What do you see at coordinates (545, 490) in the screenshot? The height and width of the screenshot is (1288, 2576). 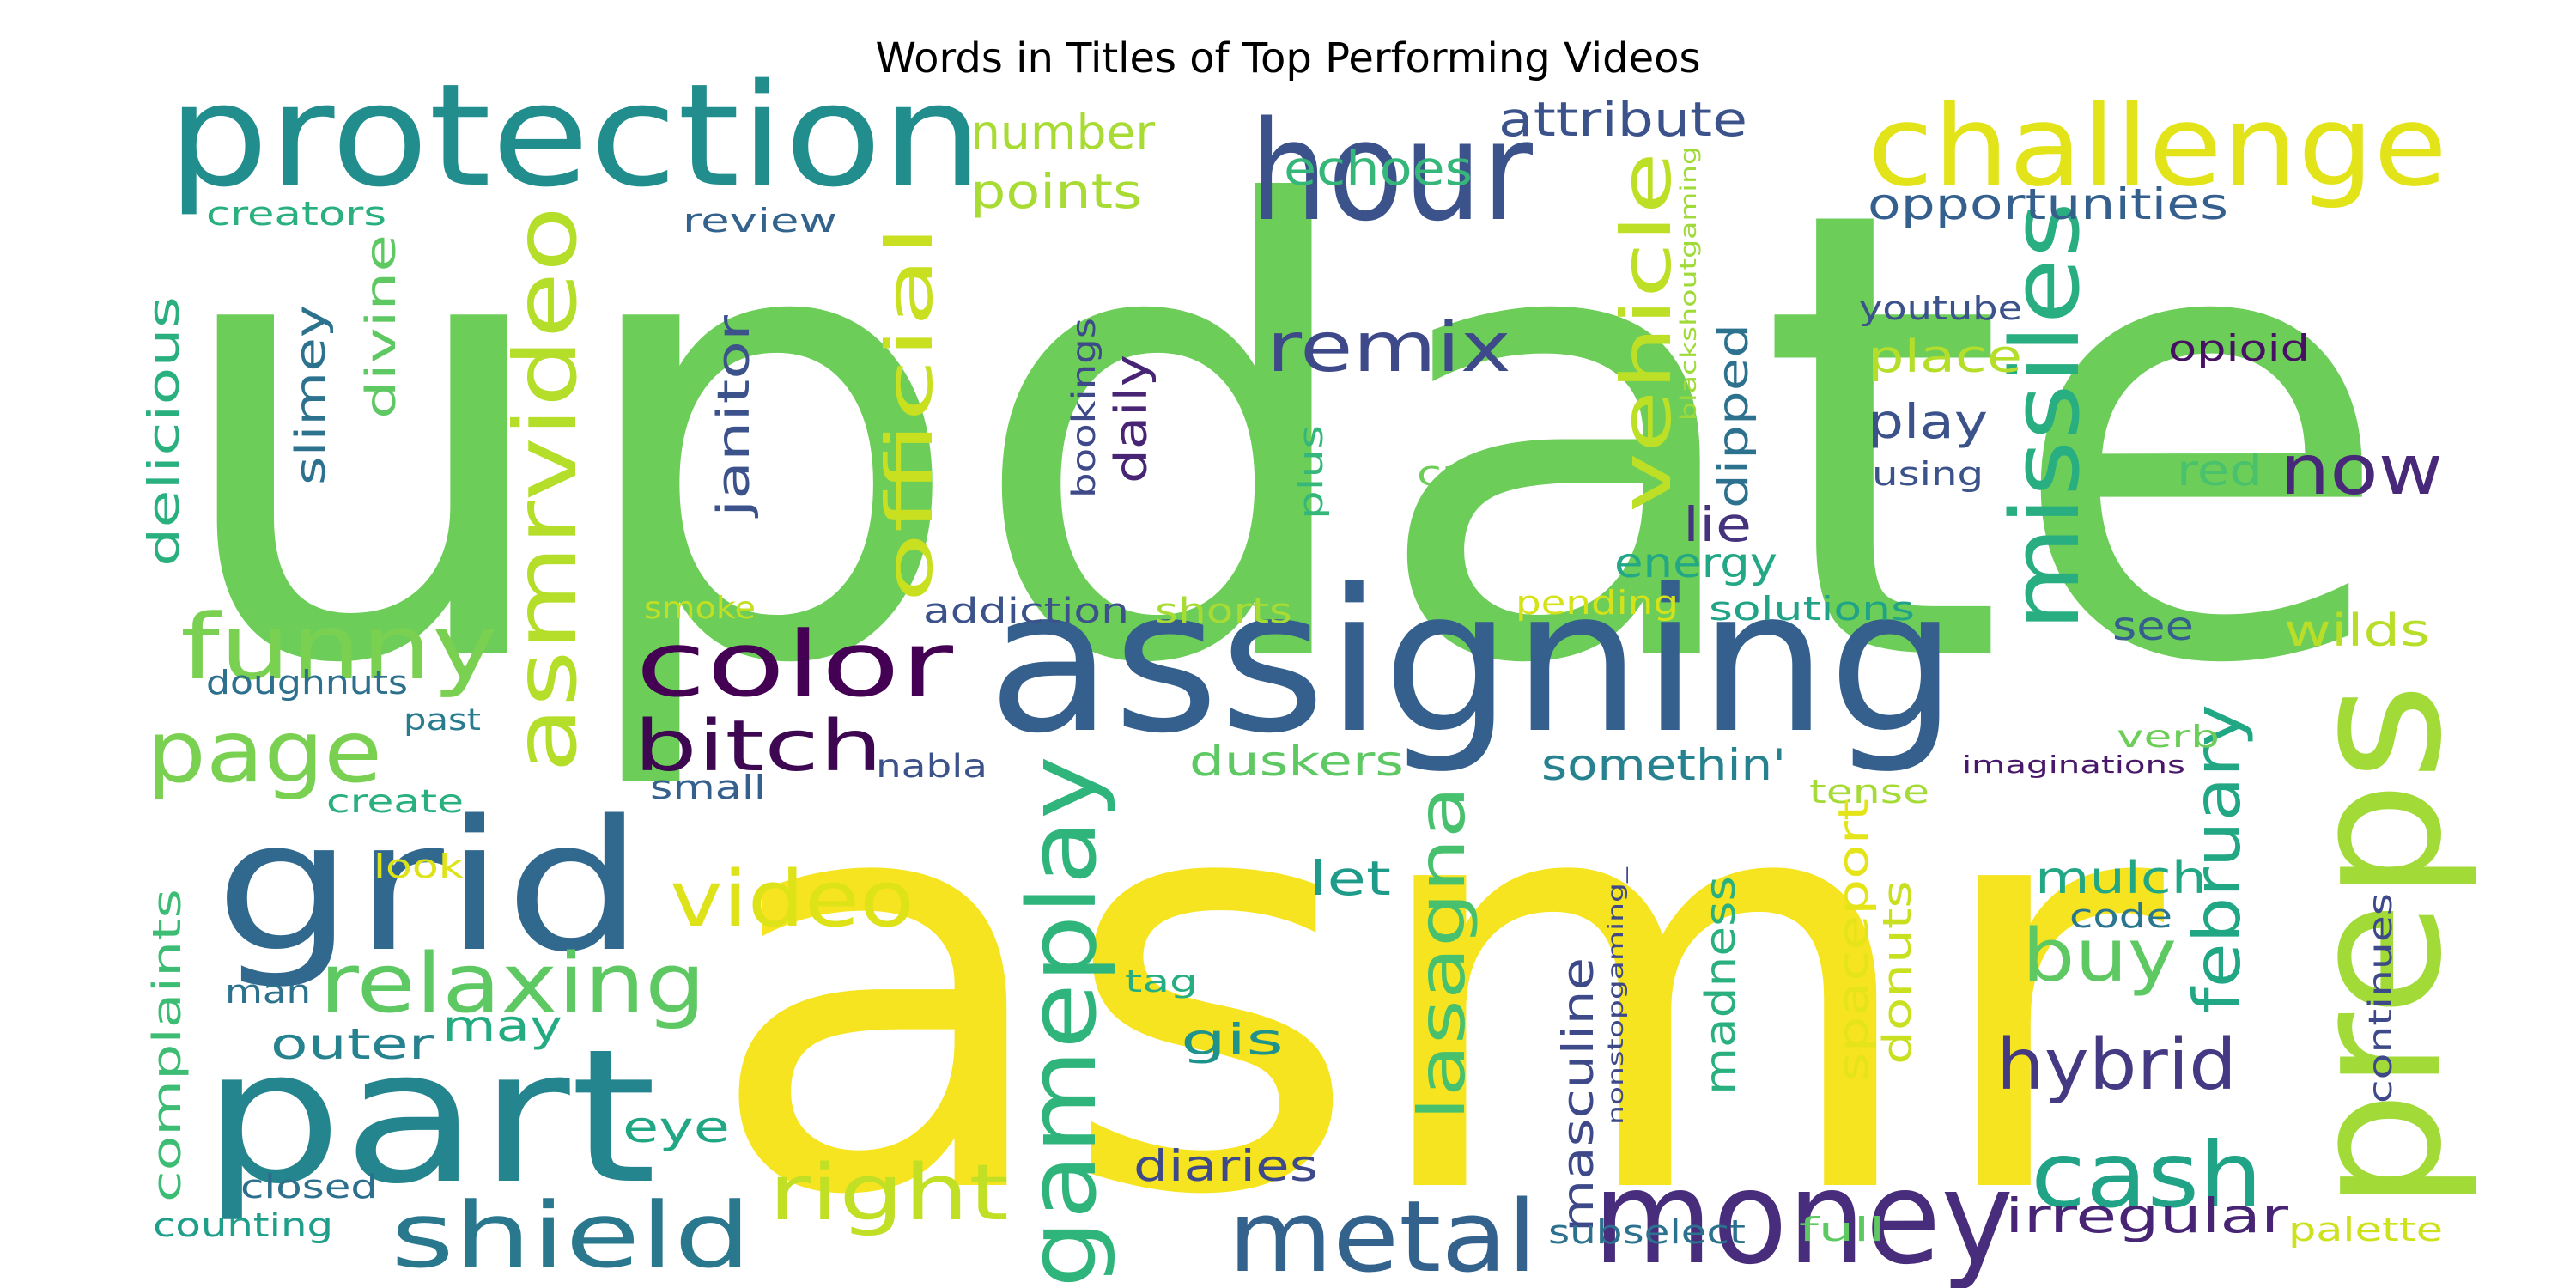 I see `word-asmrvideo: asmrvideo` at bounding box center [545, 490].